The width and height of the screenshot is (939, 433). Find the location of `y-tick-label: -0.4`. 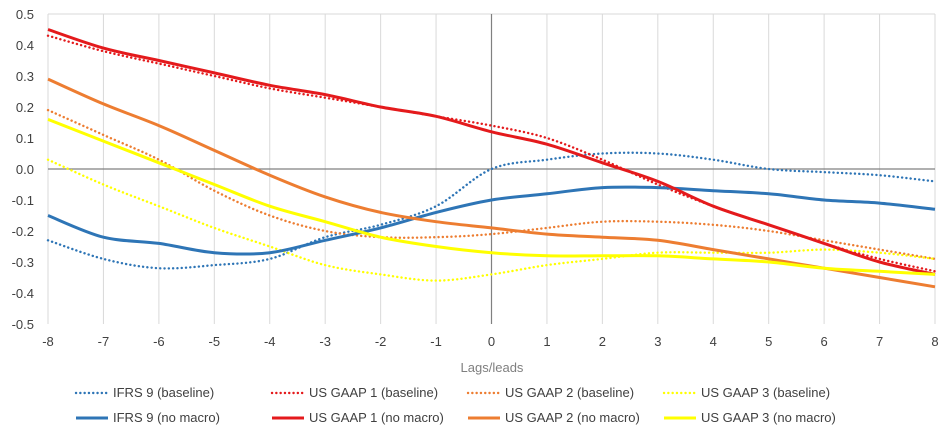

y-tick-label: -0.4 is located at coordinates (23, 293).